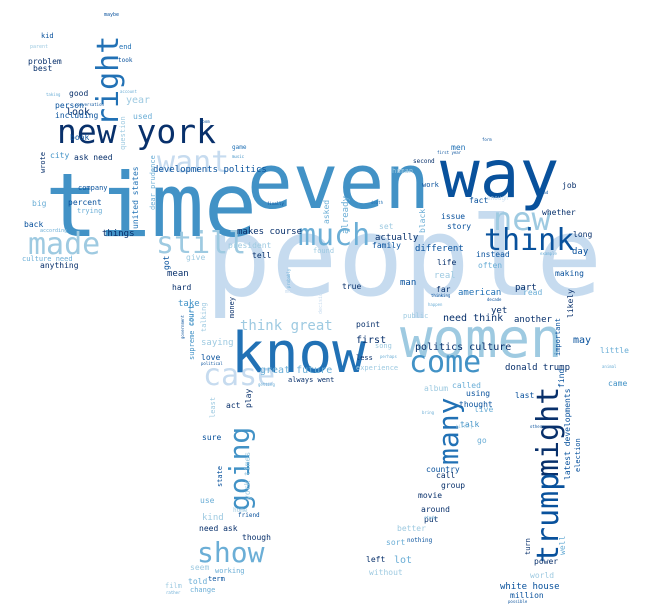 The height and width of the screenshot is (609, 652). I want to click on word-better: better, so click(411, 528).